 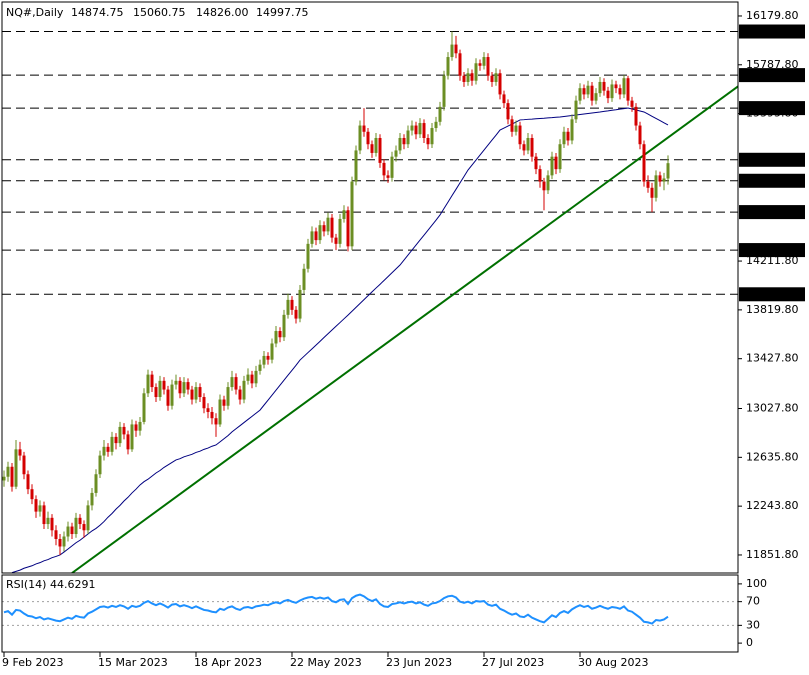 I want to click on x-tick-label: 27 Jul 2023, so click(x=513, y=662).